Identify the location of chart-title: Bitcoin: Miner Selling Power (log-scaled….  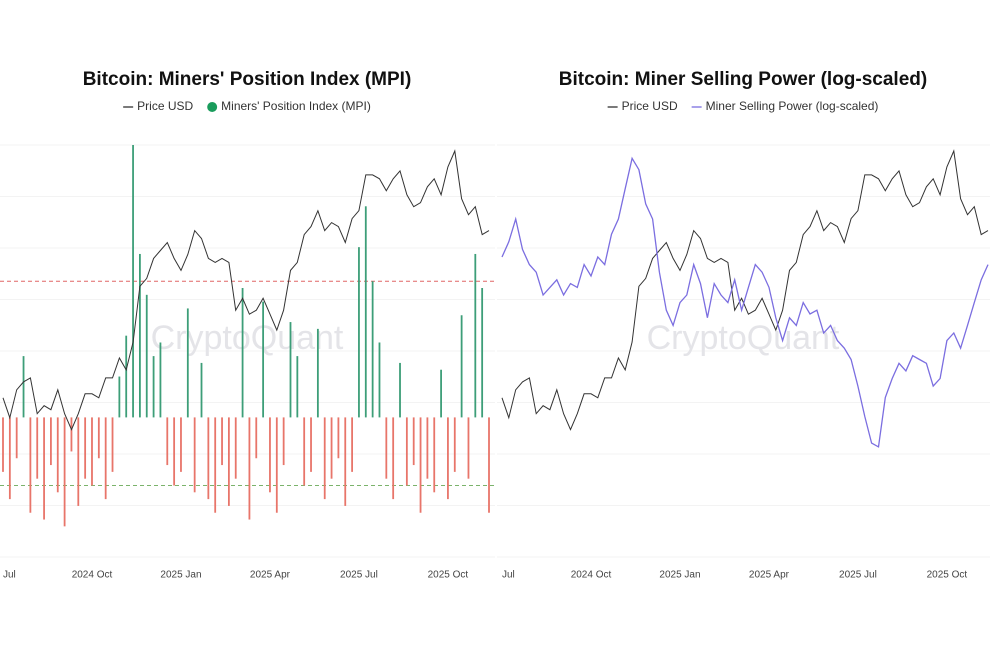
(743, 79).